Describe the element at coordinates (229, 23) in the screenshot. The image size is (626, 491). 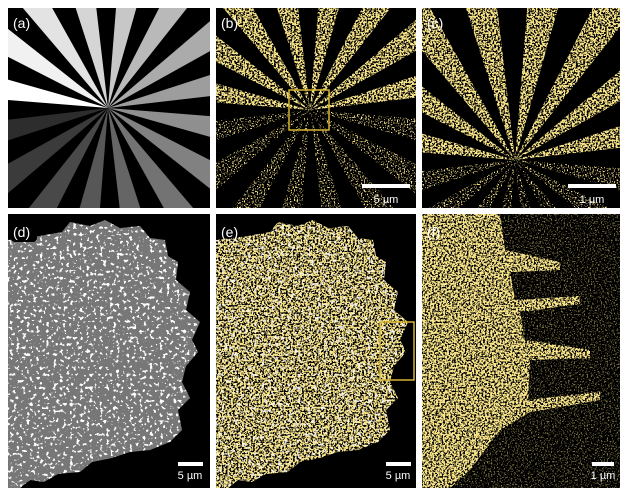
I see `panel-label: (b)` at that location.